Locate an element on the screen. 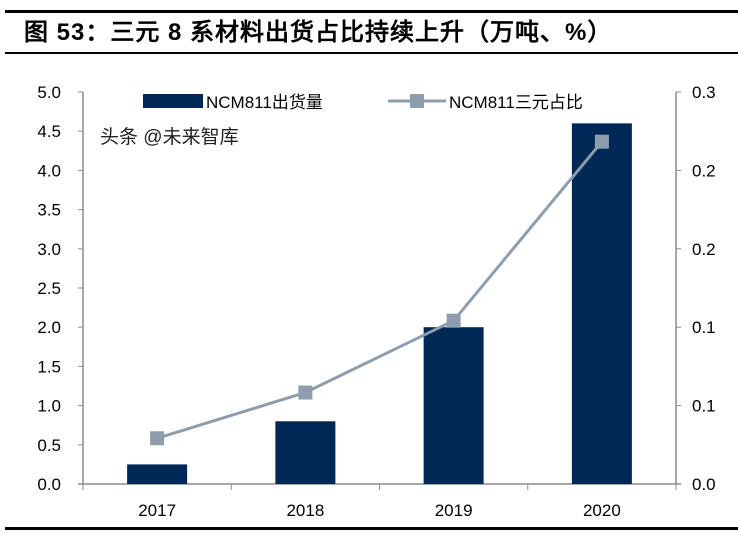  top-rule is located at coordinates (371, 11).